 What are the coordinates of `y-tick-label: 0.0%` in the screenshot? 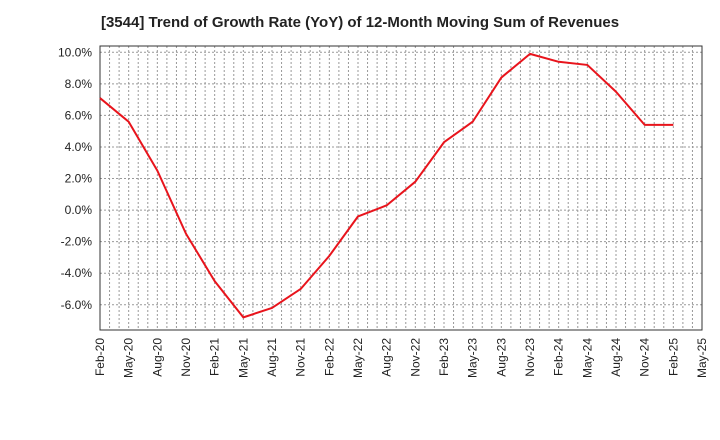 It's located at (79, 210).